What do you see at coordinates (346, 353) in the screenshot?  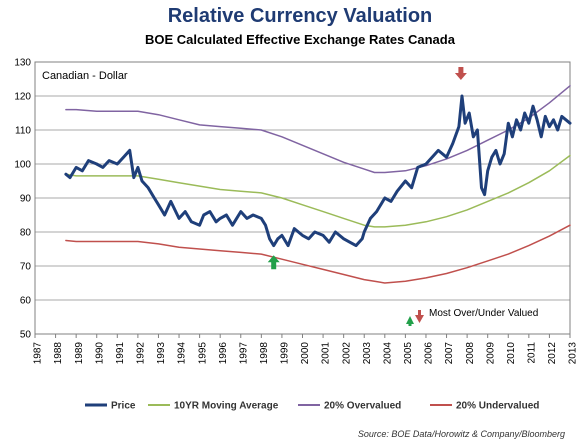 I see `x-tick-label: 2002` at bounding box center [346, 353].